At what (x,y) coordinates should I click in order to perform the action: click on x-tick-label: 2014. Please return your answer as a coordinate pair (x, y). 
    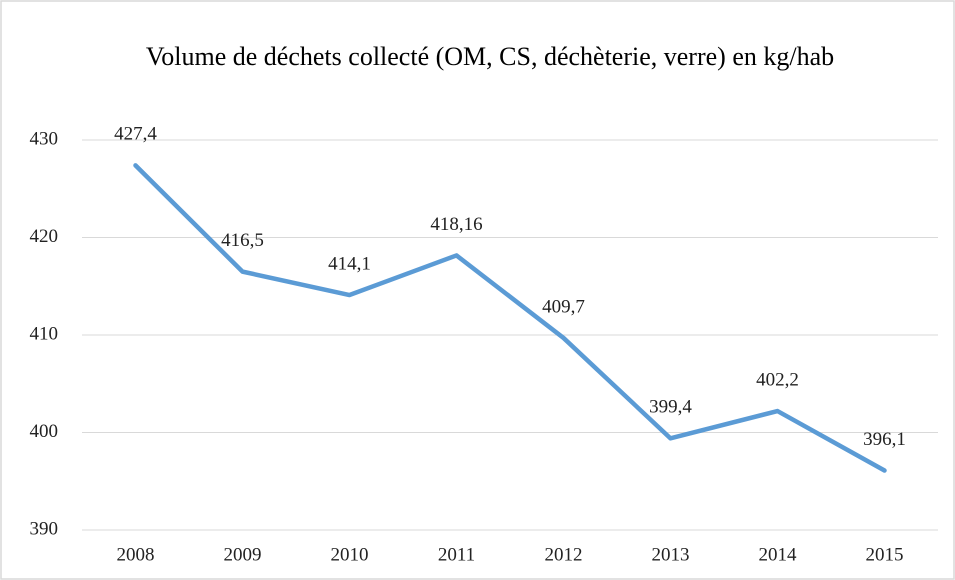
    Looking at the image, I should click on (778, 554).